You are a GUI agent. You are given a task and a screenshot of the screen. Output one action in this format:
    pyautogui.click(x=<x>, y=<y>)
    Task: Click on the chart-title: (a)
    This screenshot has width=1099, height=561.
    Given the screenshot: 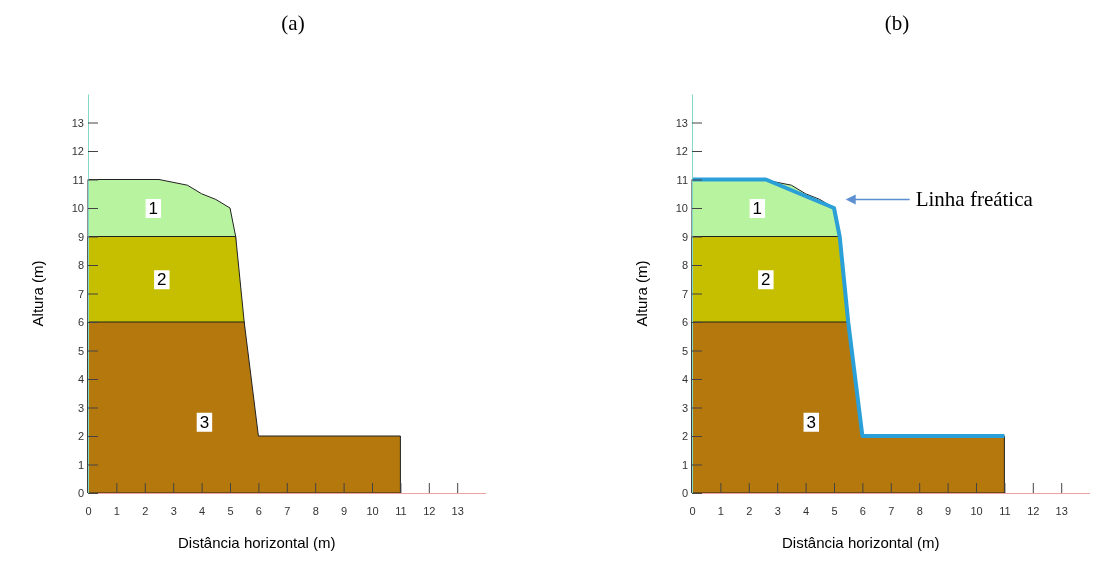 What is the action you would take?
    pyautogui.click(x=293, y=23)
    